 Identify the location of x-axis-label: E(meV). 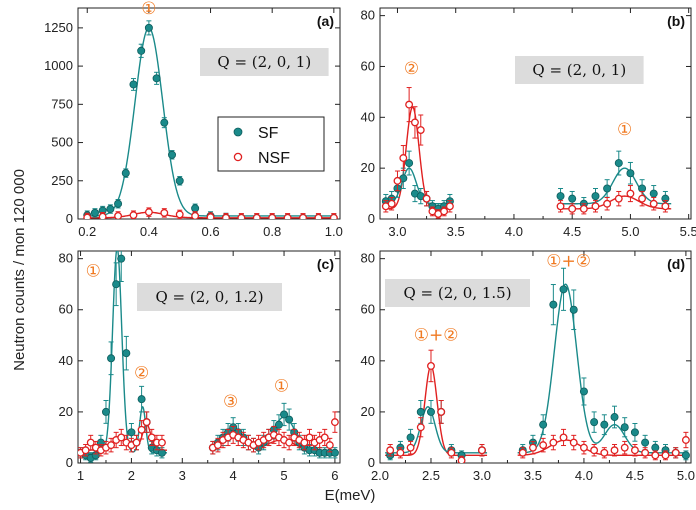
(350, 495).